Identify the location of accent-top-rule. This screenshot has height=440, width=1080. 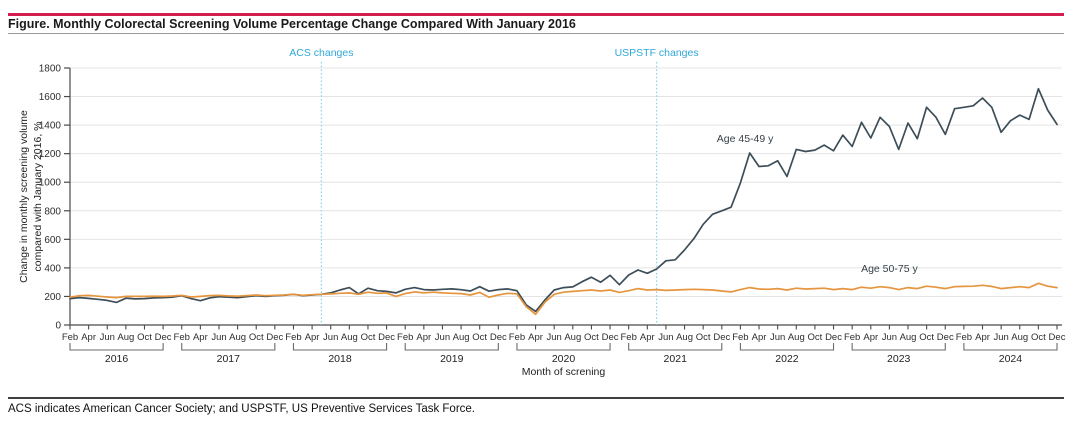
(536, 14).